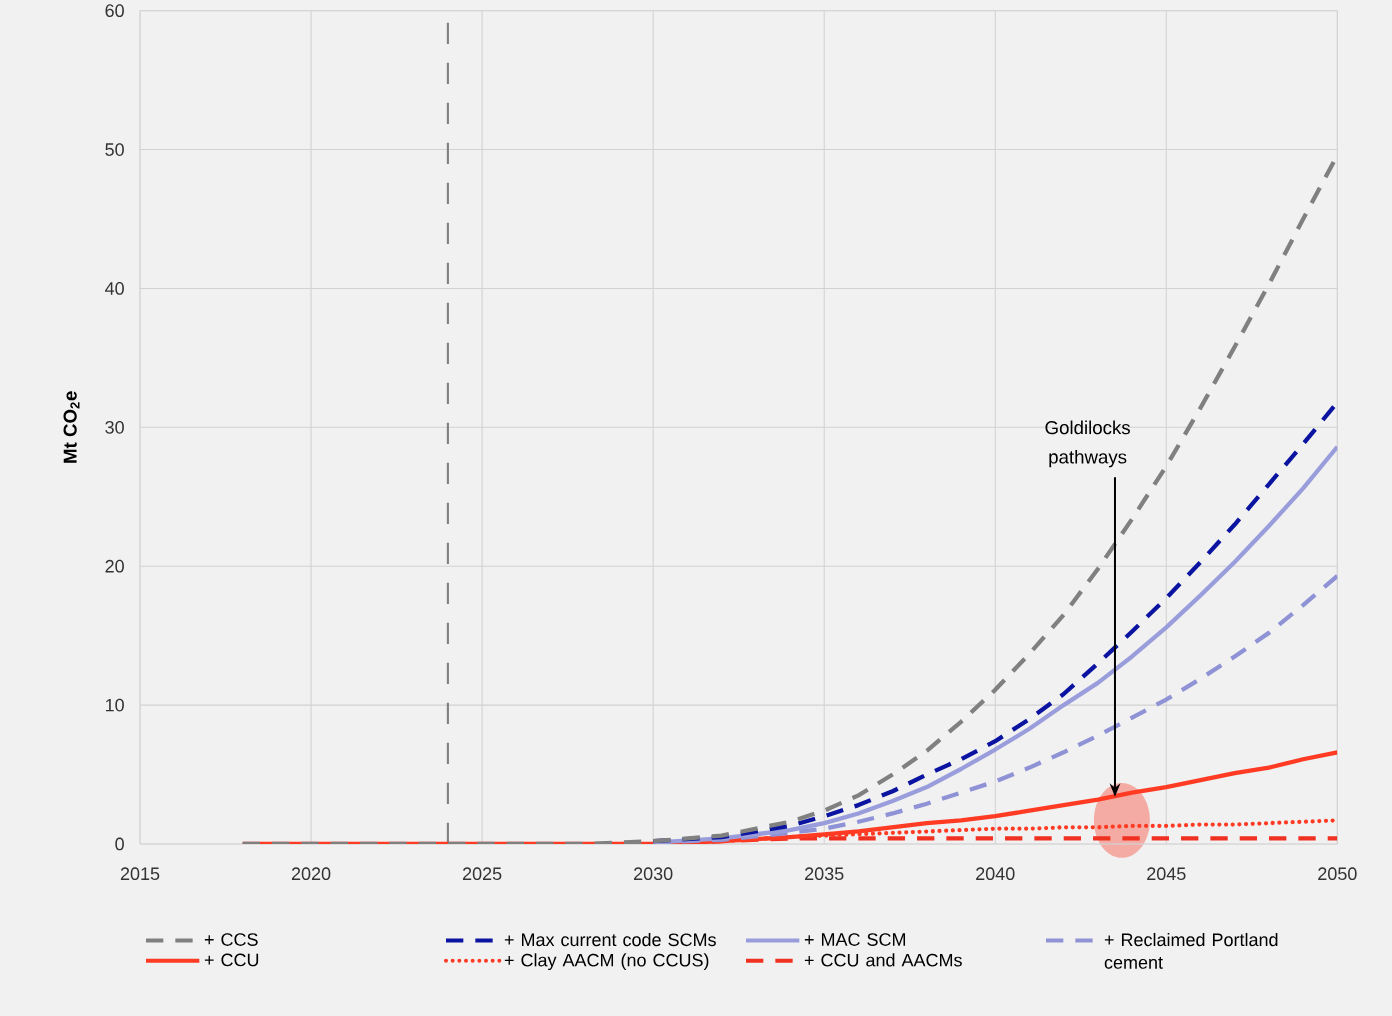 This screenshot has width=1392, height=1016. What do you see at coordinates (311, 874) in the screenshot?
I see `x-tick-label: 2020` at bounding box center [311, 874].